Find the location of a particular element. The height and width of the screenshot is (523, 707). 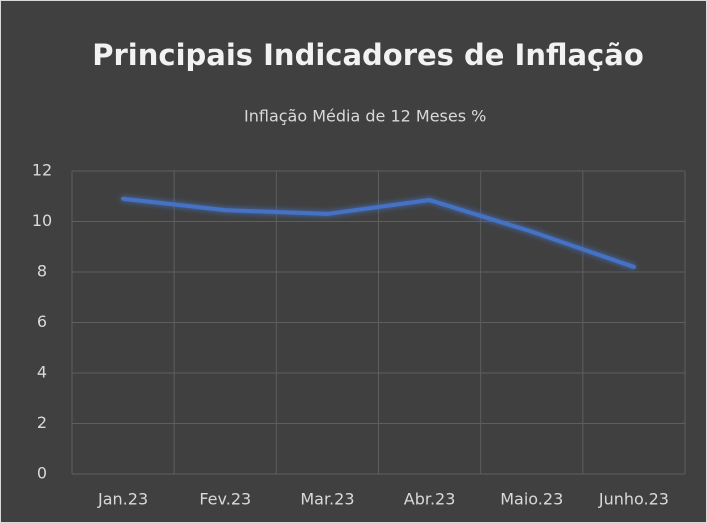

x-tick-label: Abr.23 is located at coordinates (430, 499).